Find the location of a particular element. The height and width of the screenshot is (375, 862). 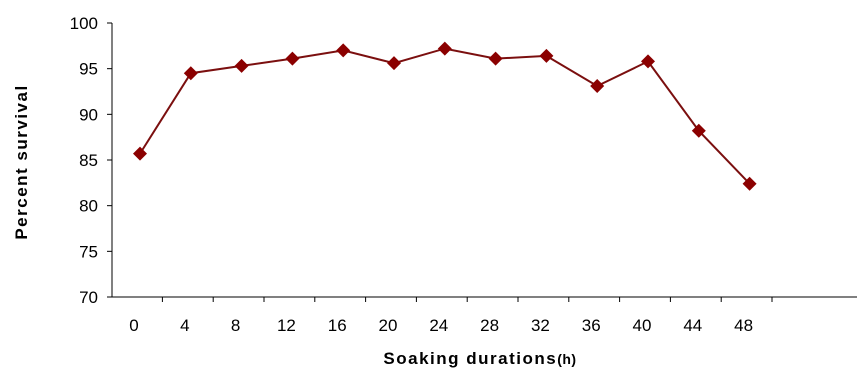

x-tick-label: 36 is located at coordinates (591, 325).